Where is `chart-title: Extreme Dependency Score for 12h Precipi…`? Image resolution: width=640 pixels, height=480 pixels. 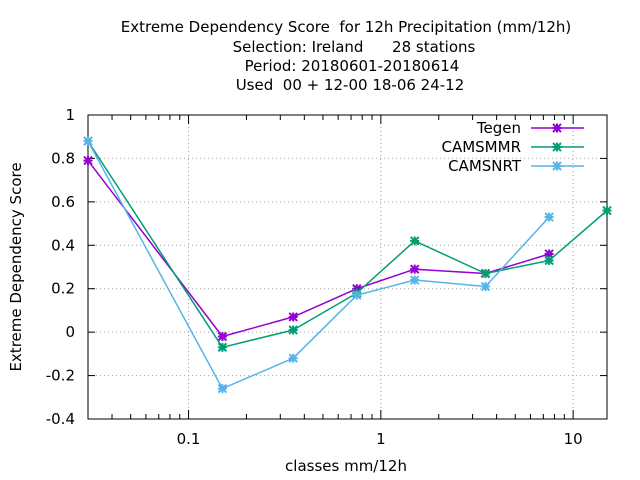 chart-title: Extreme Dependency Score for 12h Precipi… is located at coordinates (346, 56).